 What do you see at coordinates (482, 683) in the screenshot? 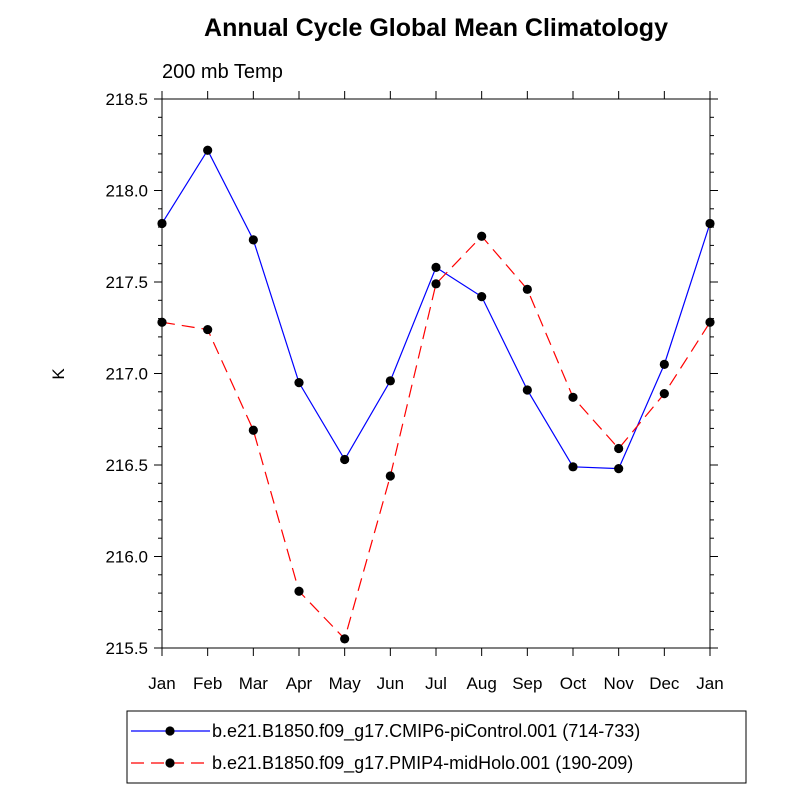
I see `x-tick-label: Aug` at bounding box center [482, 683].